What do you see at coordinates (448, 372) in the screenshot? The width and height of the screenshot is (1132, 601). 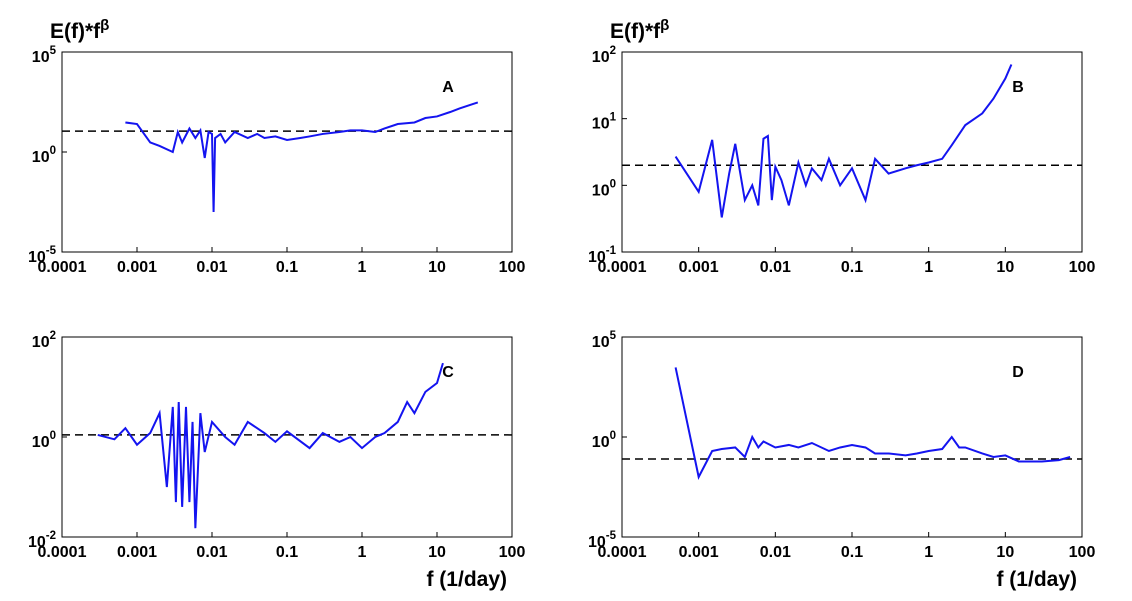 I see `panel-label: C` at bounding box center [448, 372].